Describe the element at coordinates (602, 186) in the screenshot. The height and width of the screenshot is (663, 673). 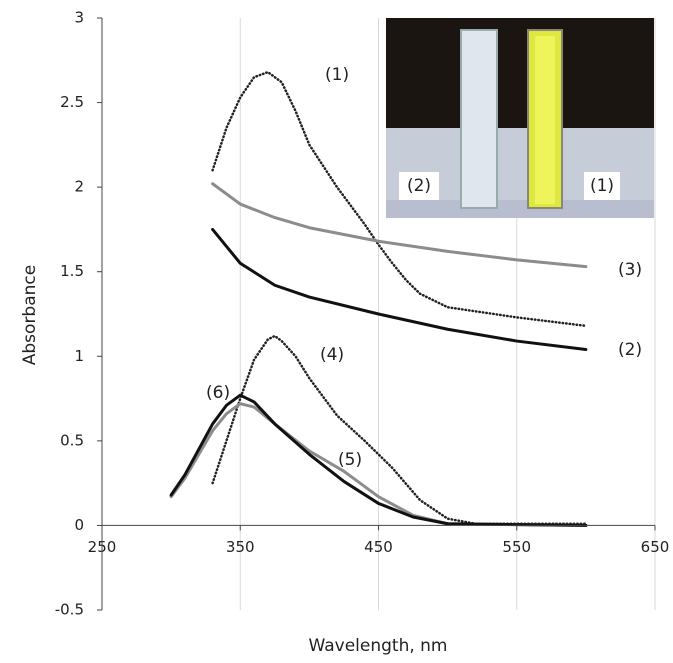
I see `inset-label: (1)` at that location.